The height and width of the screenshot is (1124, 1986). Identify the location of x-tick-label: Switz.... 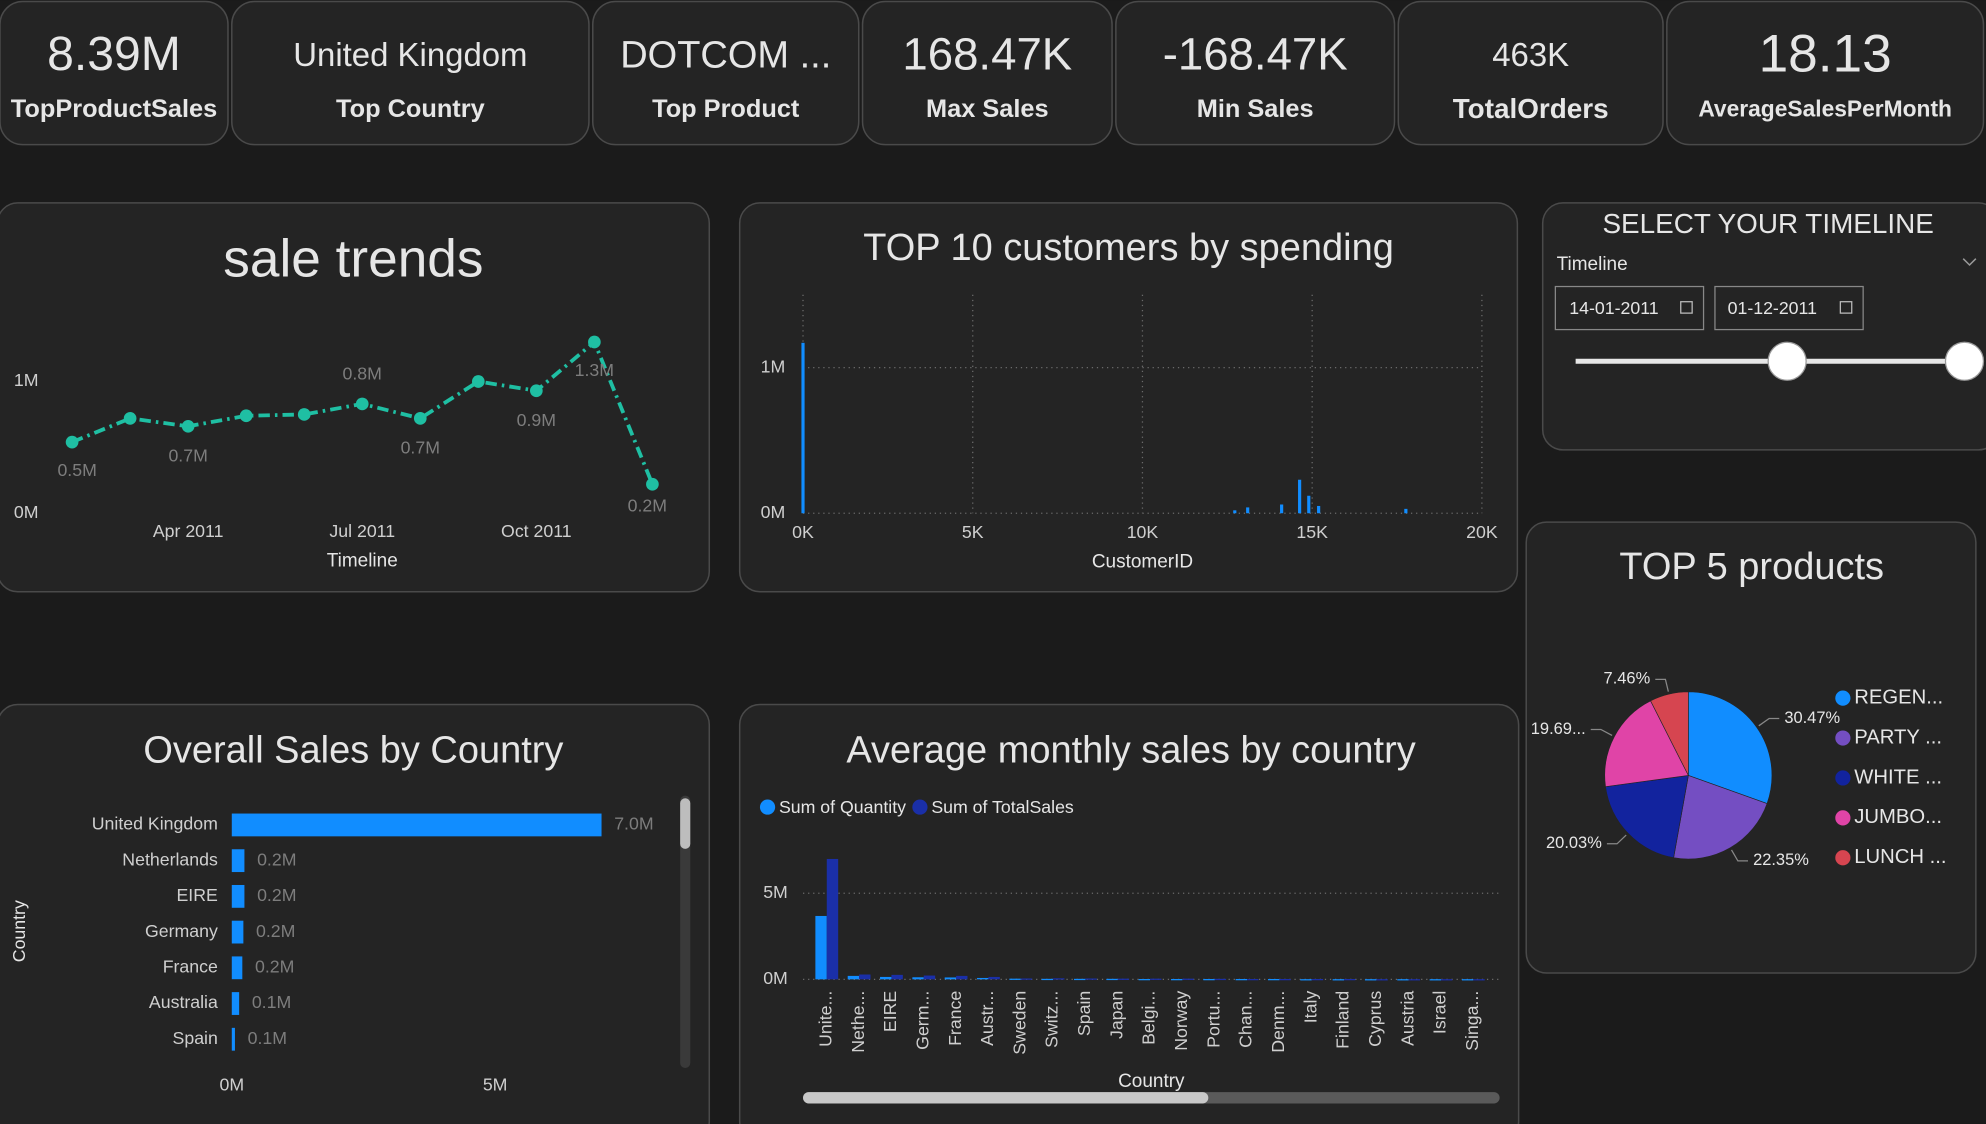
(1052, 1019).